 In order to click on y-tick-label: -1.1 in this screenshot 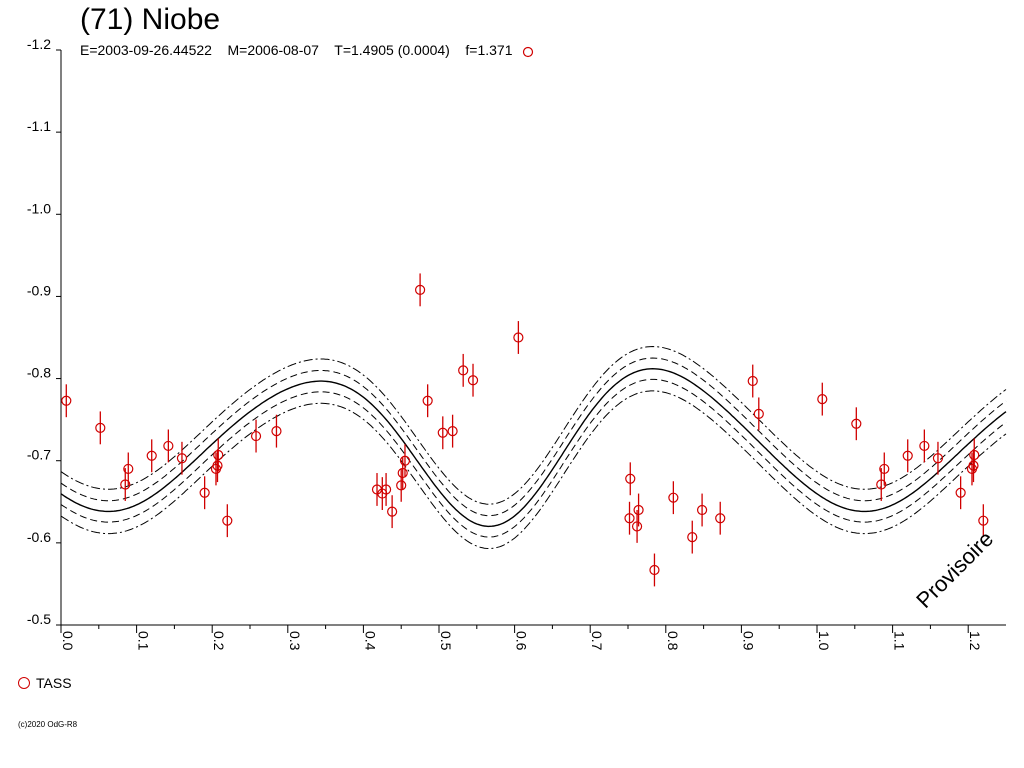, I will do `click(39, 126)`.